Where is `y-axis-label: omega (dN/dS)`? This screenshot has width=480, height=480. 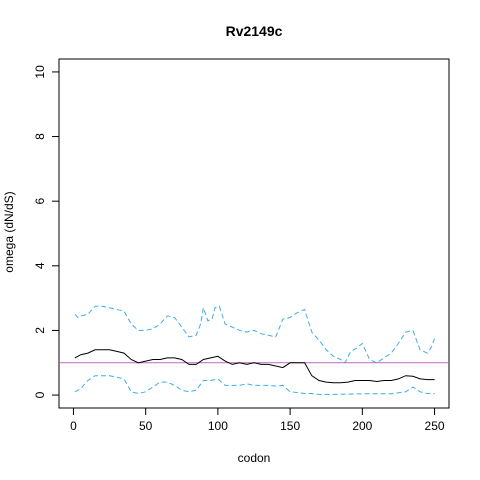 y-axis-label: omega (dN/dS) is located at coordinates (9, 231).